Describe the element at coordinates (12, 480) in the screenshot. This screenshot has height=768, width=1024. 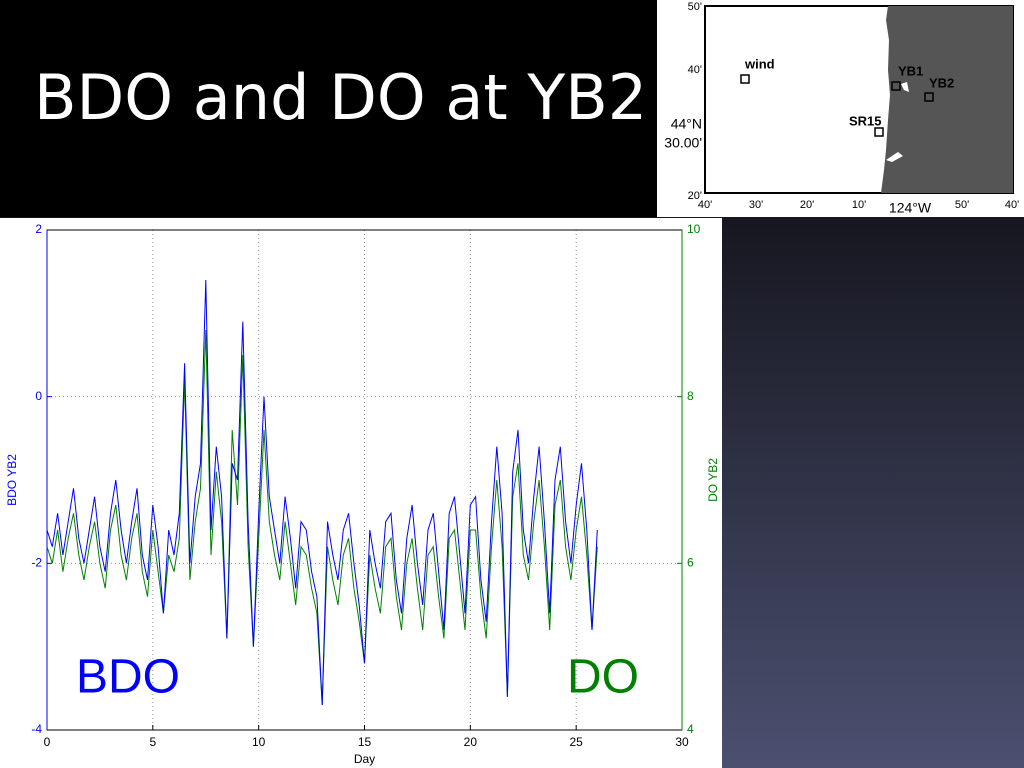
I see `y-axis-label: BDO YB2` at that location.